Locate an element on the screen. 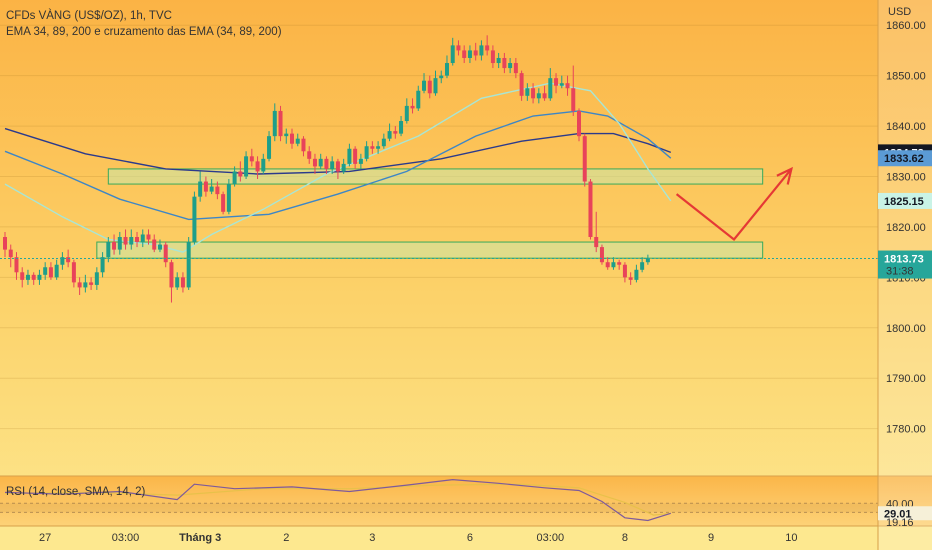 Image resolution: width=932 pixels, height=550 pixels. time-axis: 27 03:00 Tháng 3 2 3 6 03:00 8 9 10 is located at coordinates (418, 538).